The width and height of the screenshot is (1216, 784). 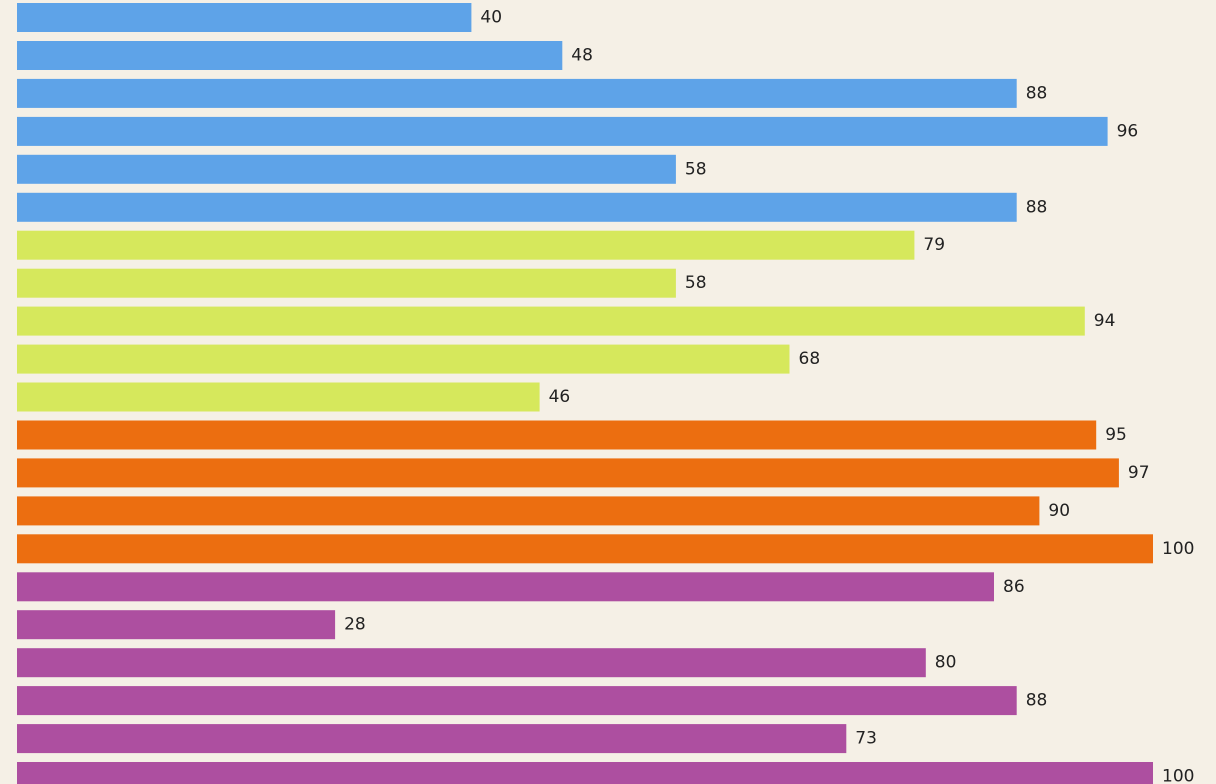 I want to click on bar-value-label: 79, so click(x=934, y=245).